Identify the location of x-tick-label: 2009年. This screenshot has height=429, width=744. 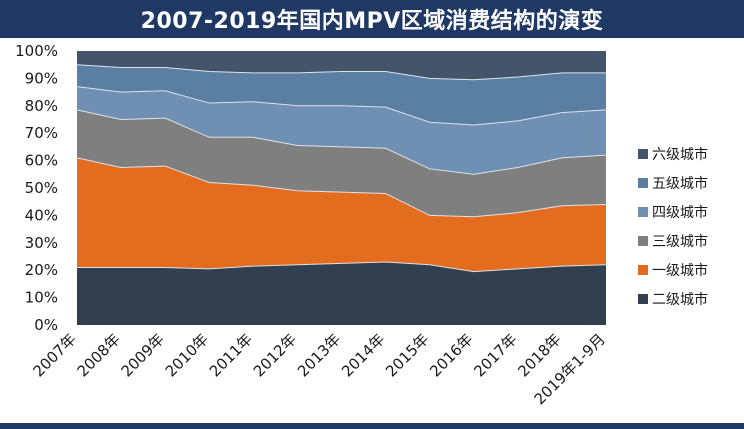
(143, 355).